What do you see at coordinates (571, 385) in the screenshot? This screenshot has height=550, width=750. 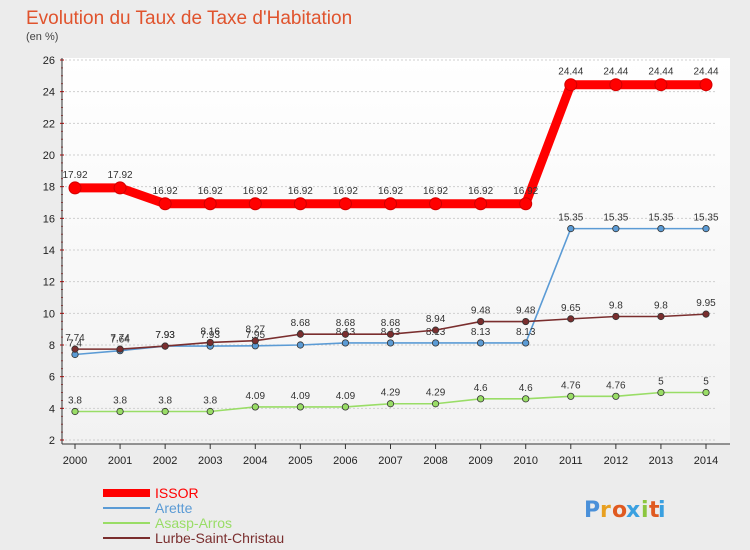 I see `data-label: 4.76` at bounding box center [571, 385].